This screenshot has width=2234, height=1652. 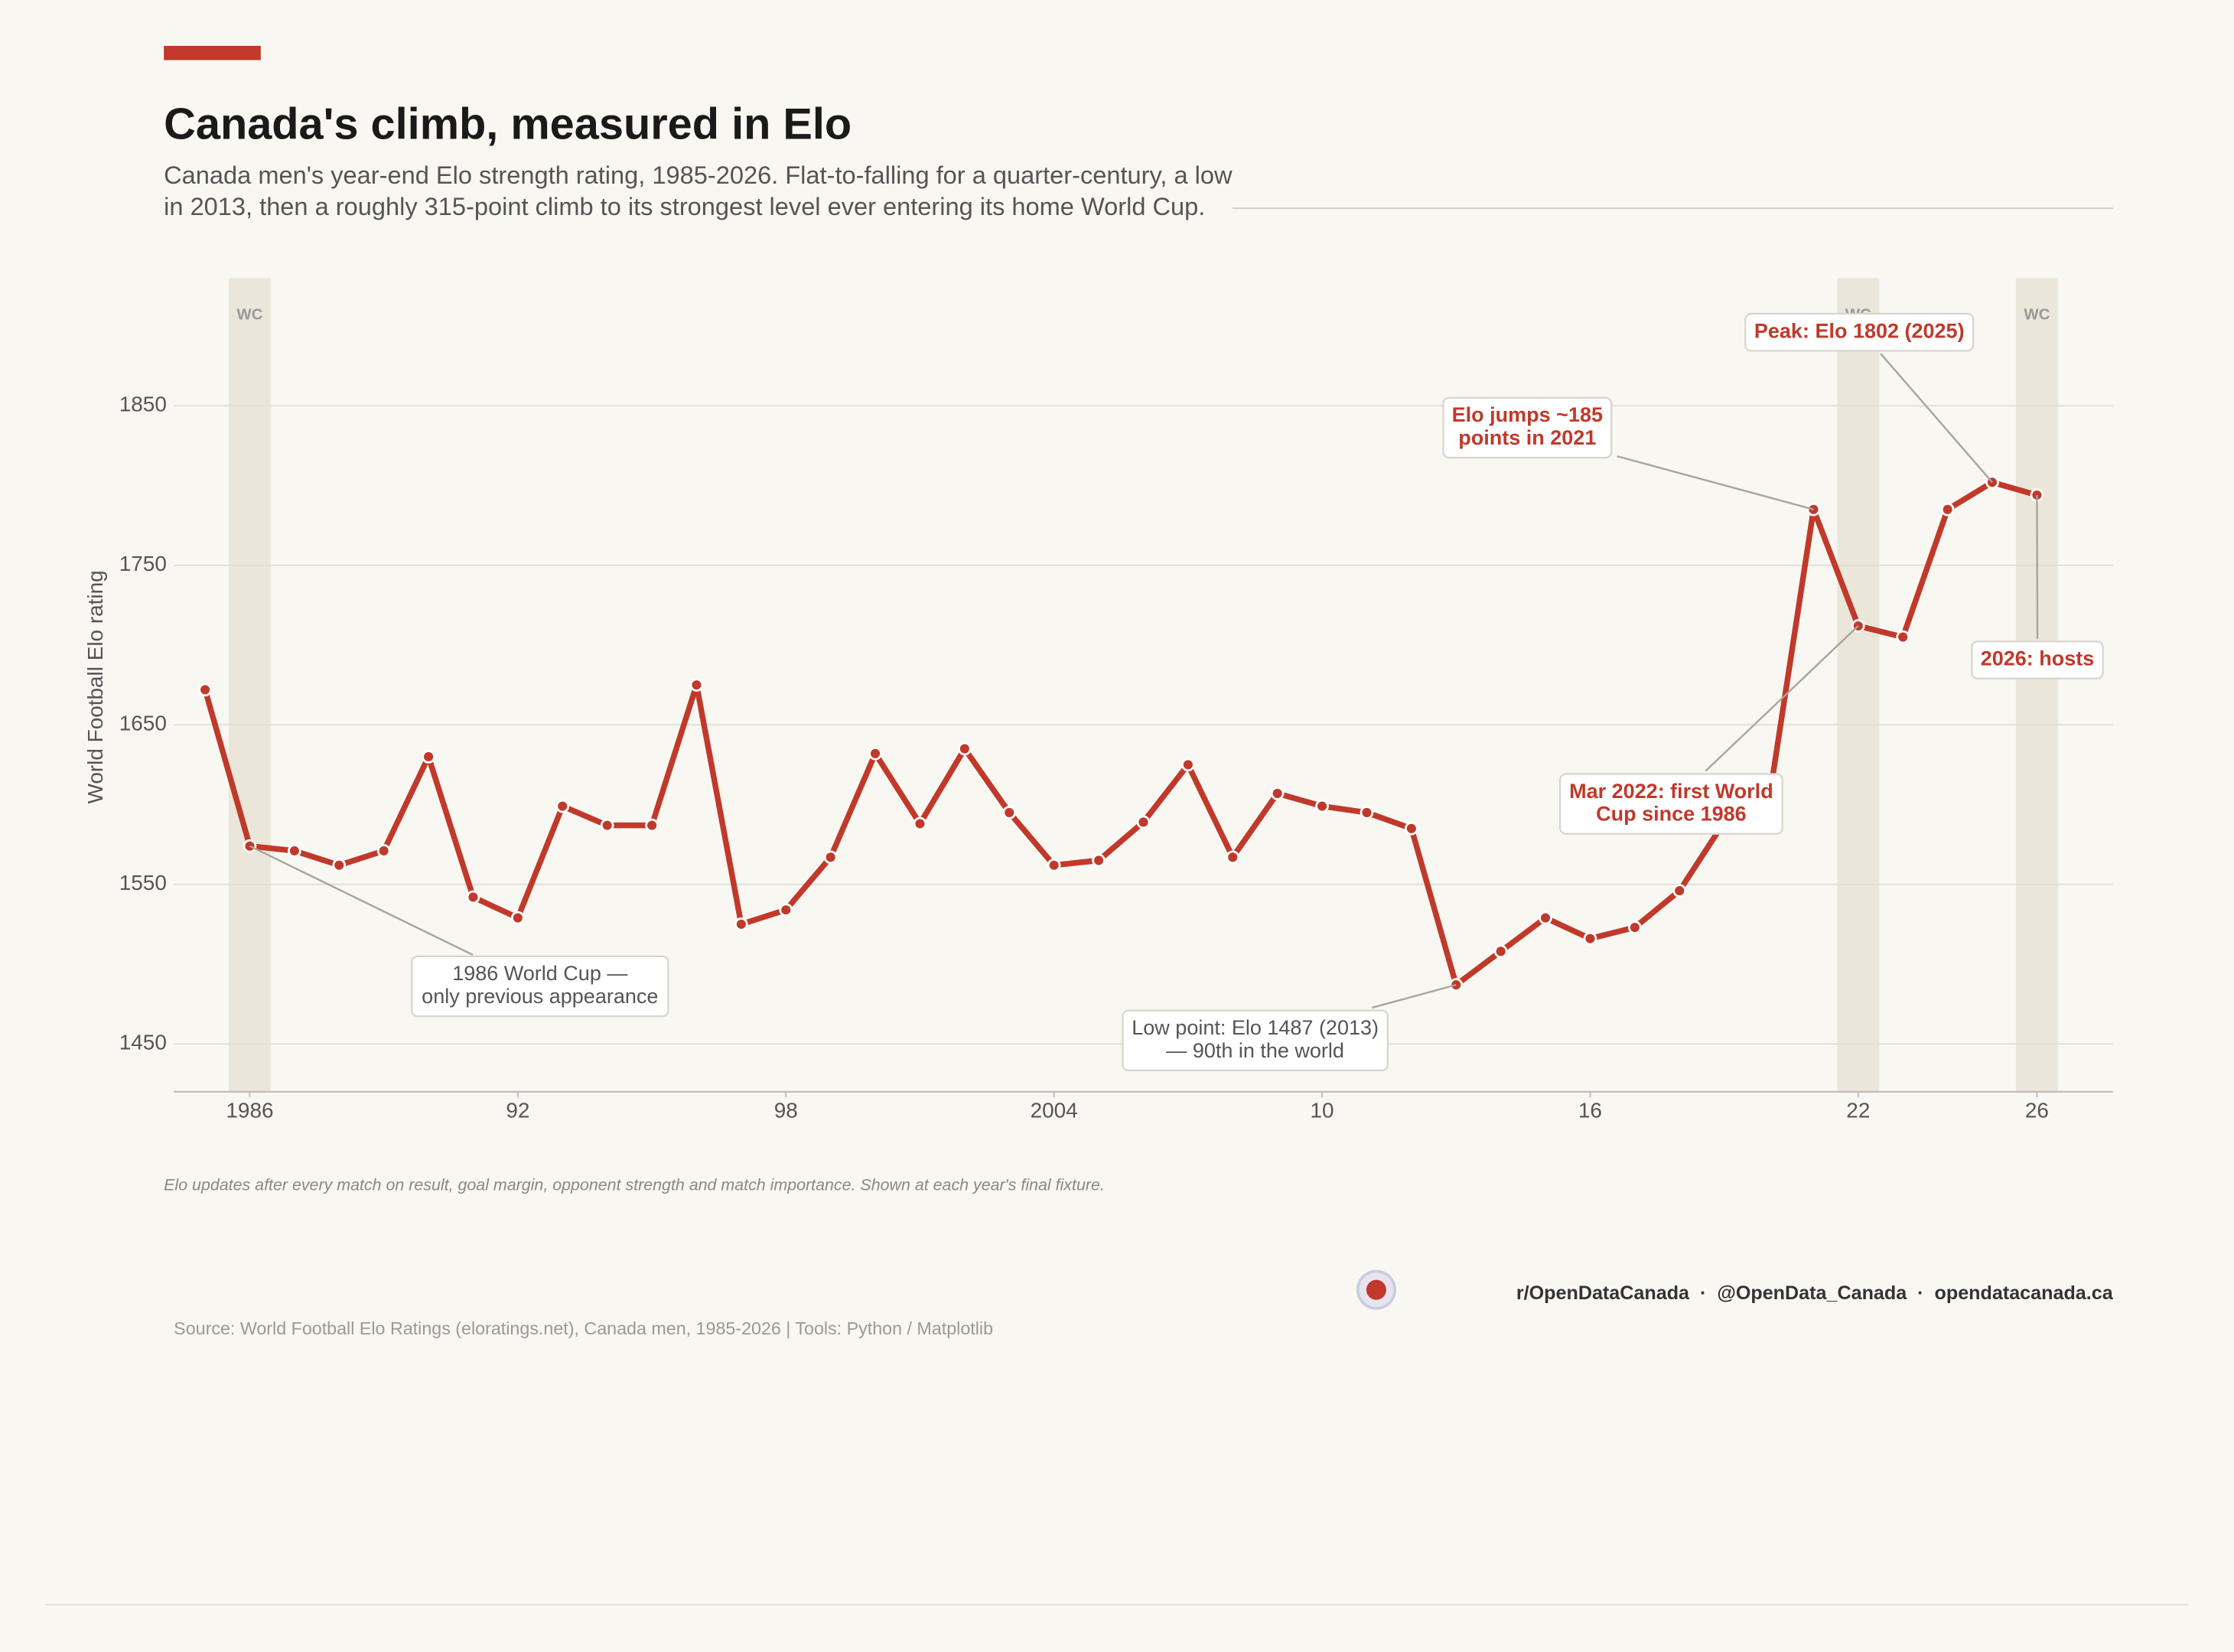 What do you see at coordinates (1858, 1110) in the screenshot?
I see `x-tick-label: 22` at bounding box center [1858, 1110].